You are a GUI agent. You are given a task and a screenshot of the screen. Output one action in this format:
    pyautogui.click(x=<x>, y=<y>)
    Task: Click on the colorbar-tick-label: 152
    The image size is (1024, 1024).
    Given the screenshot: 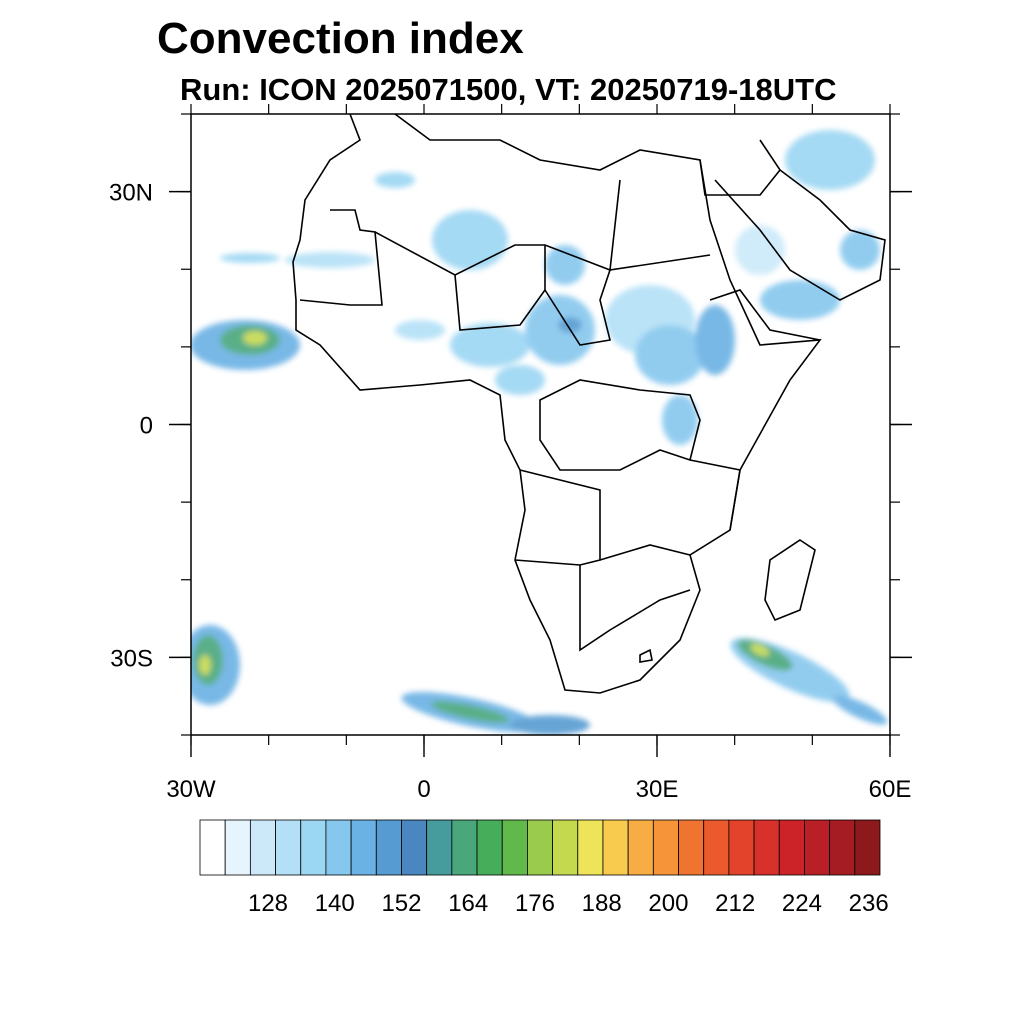 What is the action you would take?
    pyautogui.click(x=401, y=903)
    